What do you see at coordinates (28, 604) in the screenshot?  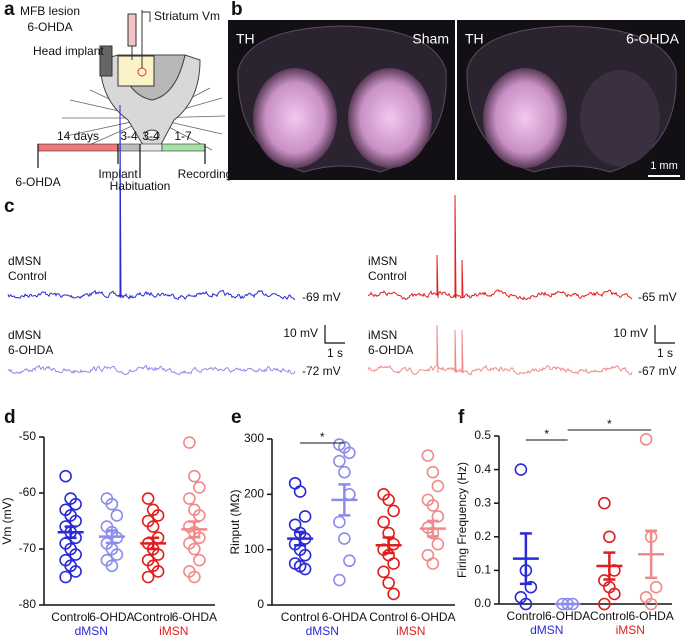 I see `y-tick-label: -80` at bounding box center [28, 604].